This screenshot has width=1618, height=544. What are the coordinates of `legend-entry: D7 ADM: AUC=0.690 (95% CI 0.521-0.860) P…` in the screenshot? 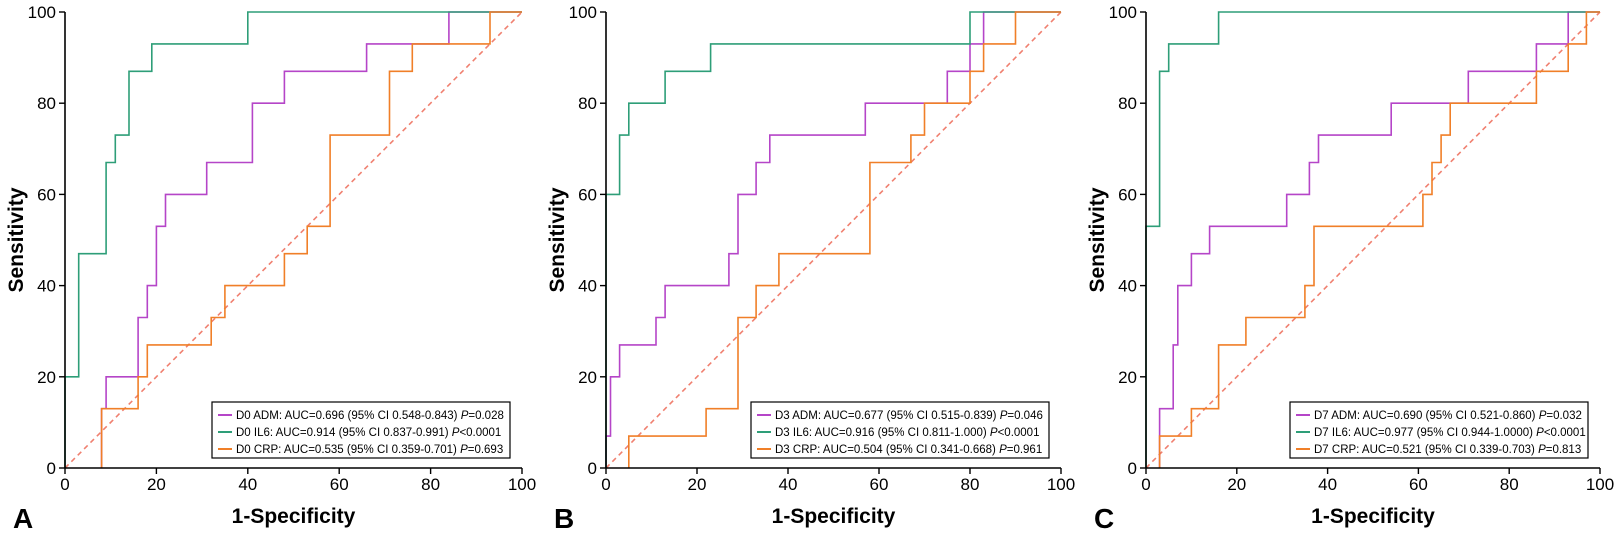 It's located at (1448, 416).